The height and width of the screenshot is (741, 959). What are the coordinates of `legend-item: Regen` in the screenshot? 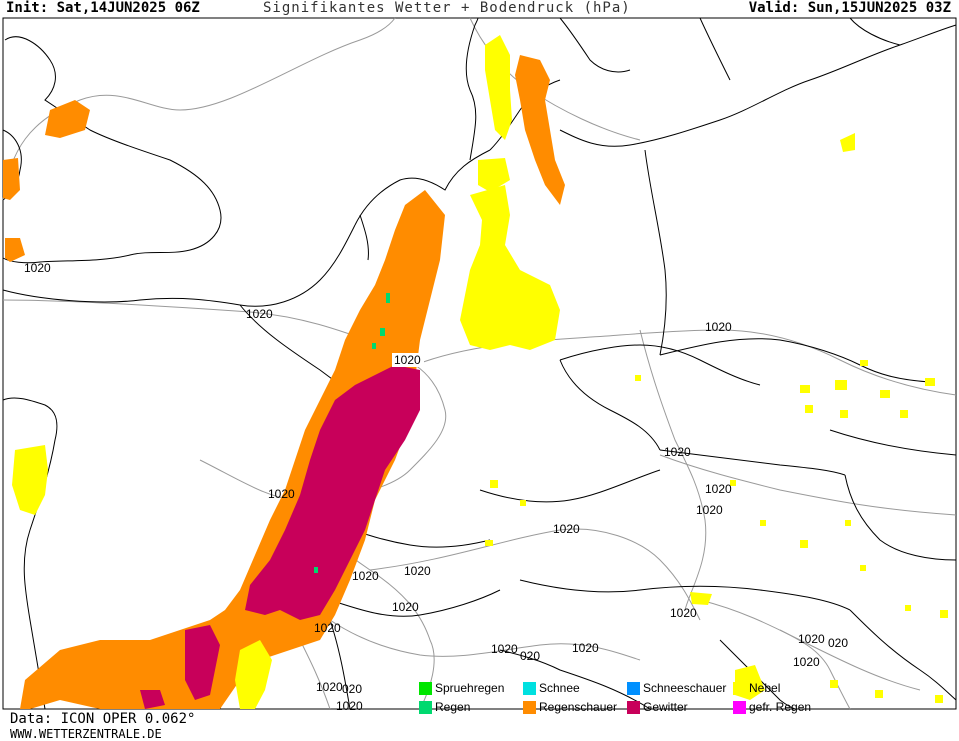 It's located at (444, 707).